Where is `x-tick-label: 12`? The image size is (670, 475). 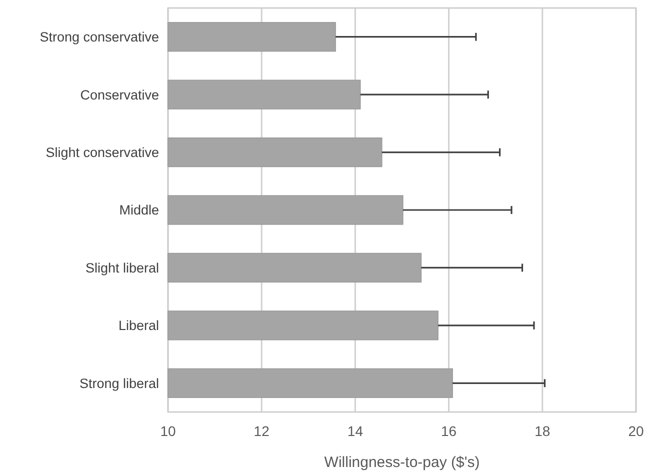
x-tick-label: 12 is located at coordinates (262, 431).